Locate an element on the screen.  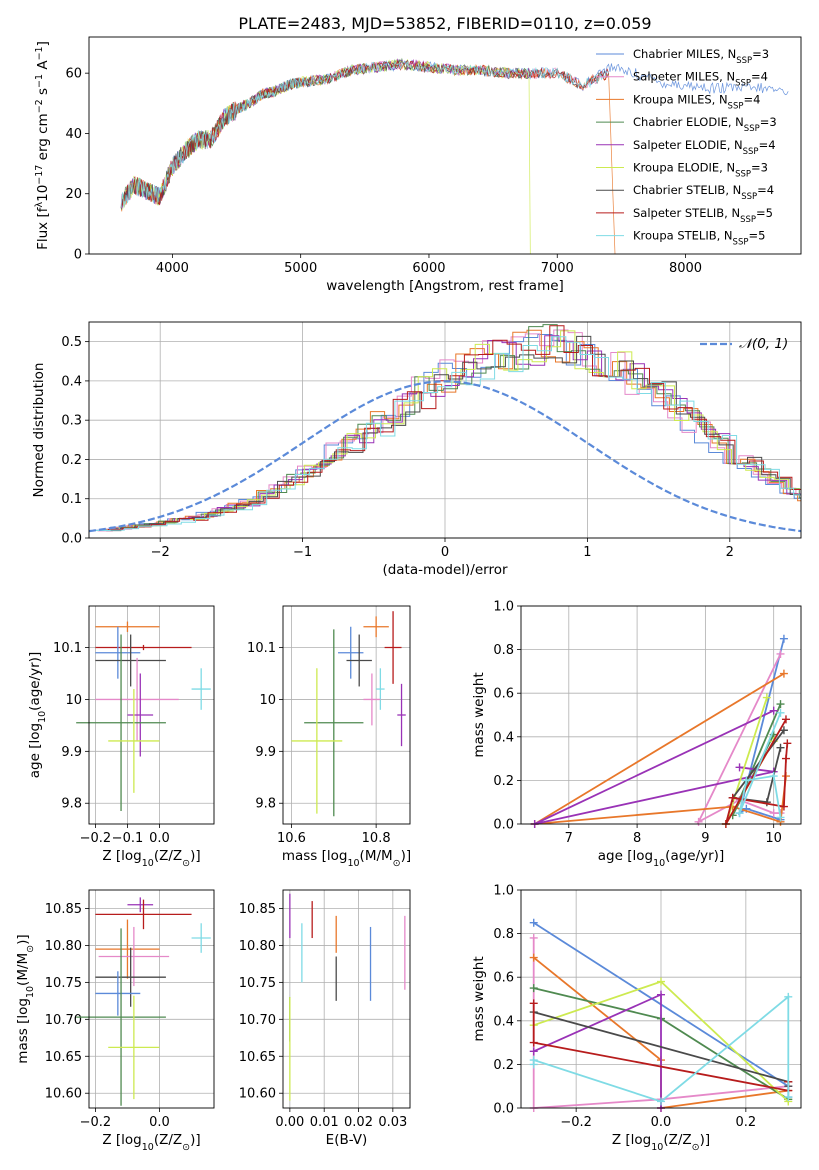
legend-label-chabrier_elodie: Chabrier ELODIE, NSSP=3 is located at coordinates (705, 124).